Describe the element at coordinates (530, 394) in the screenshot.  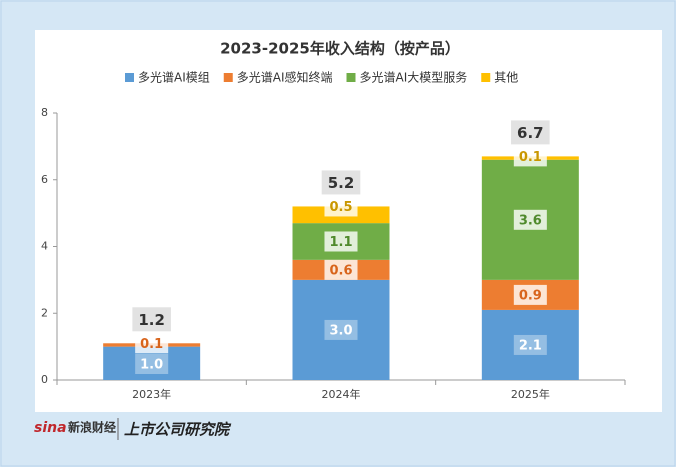
I see `x-tick-label: 2025年` at that location.